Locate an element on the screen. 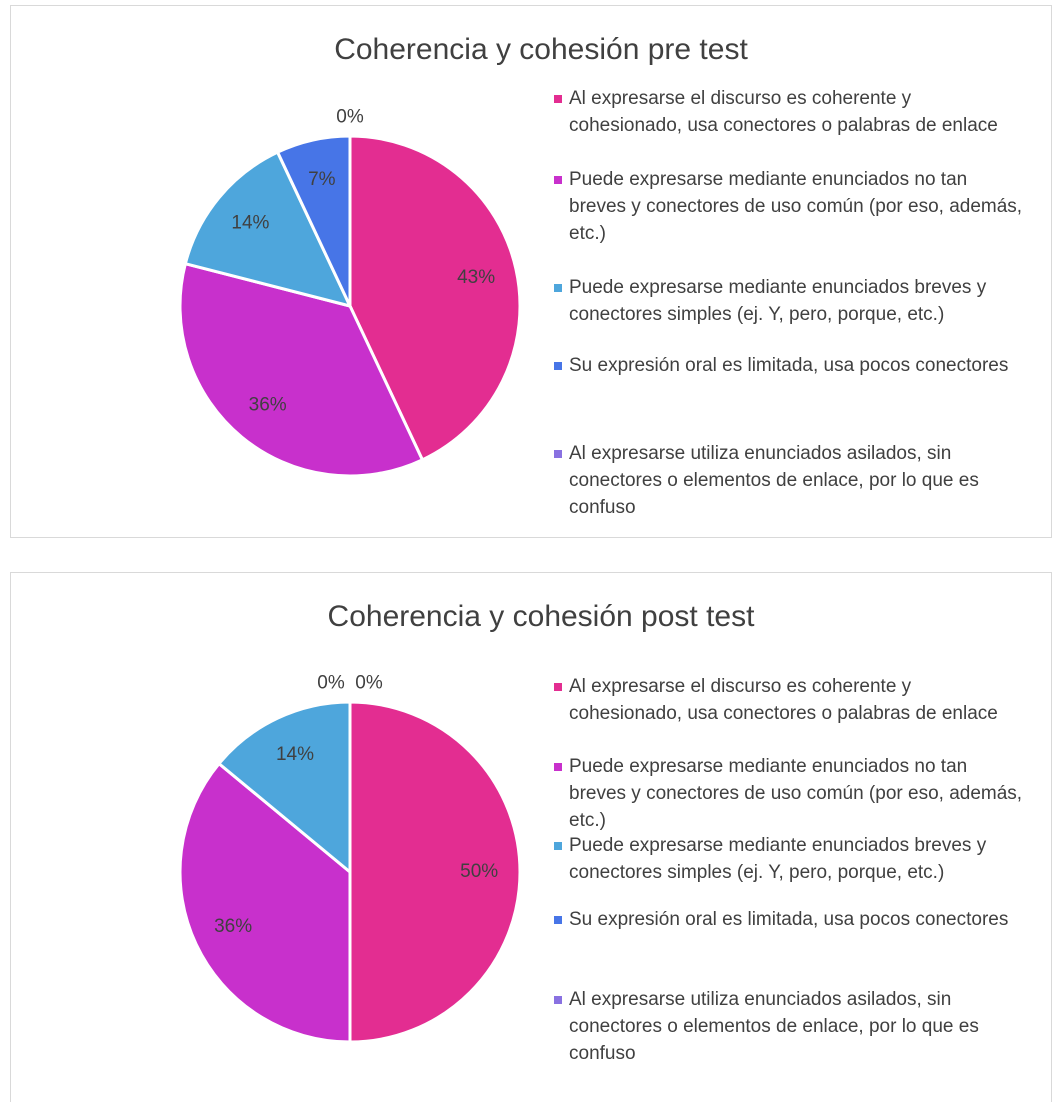 Image resolution: width=1054 pixels, height=1103 pixels. data-label: 43% is located at coordinates (476, 277).